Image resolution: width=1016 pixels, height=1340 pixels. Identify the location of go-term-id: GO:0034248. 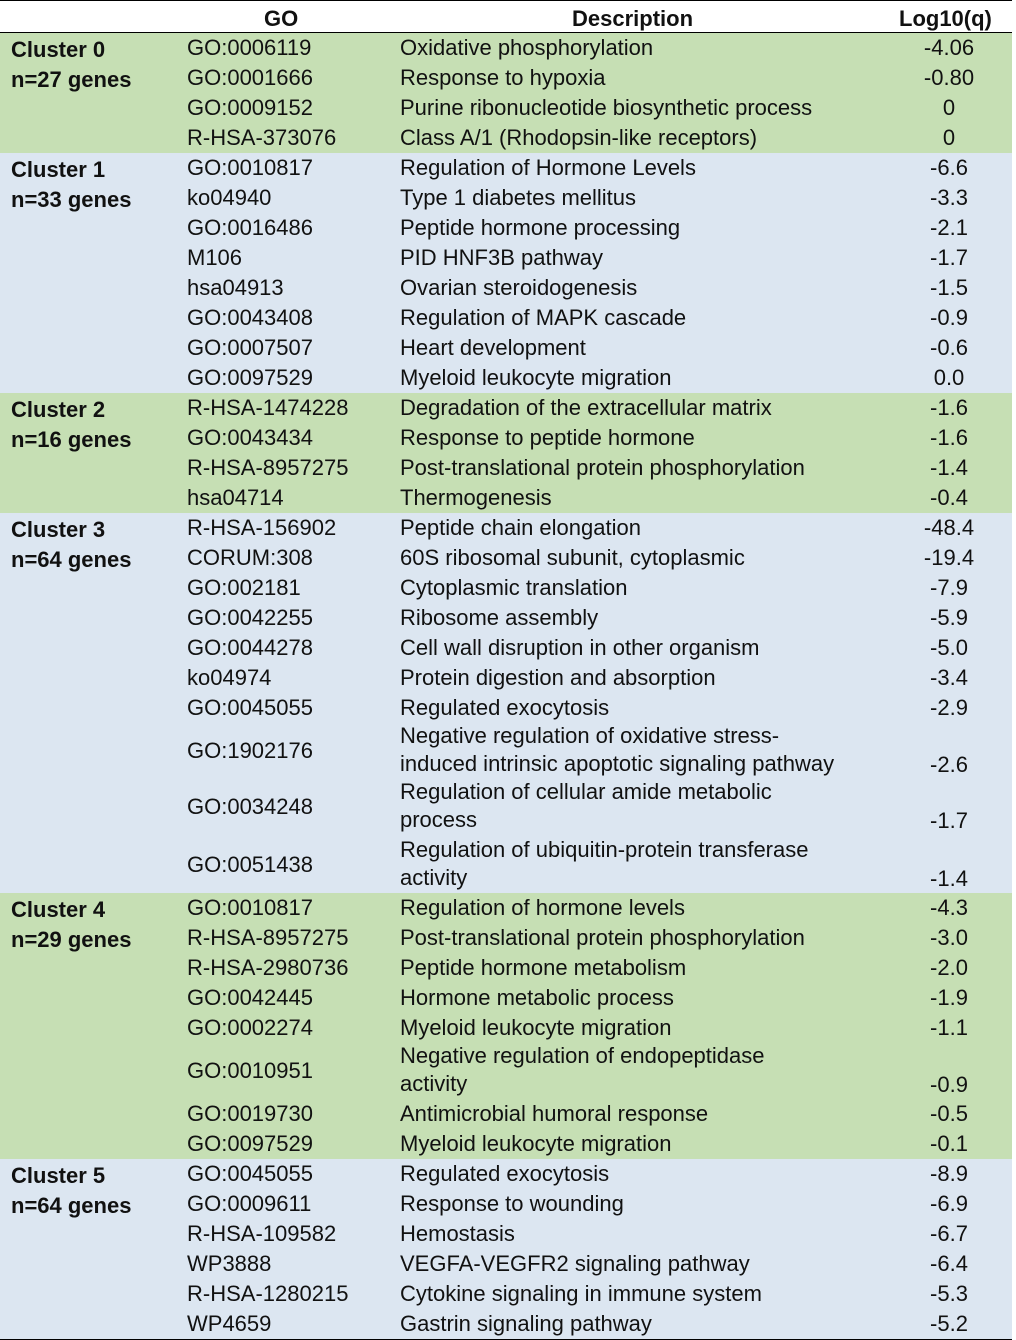
(250, 806).